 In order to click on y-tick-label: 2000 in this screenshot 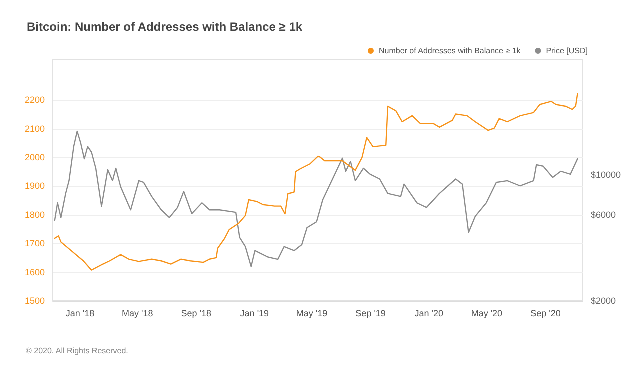, I will do `click(34, 157)`.